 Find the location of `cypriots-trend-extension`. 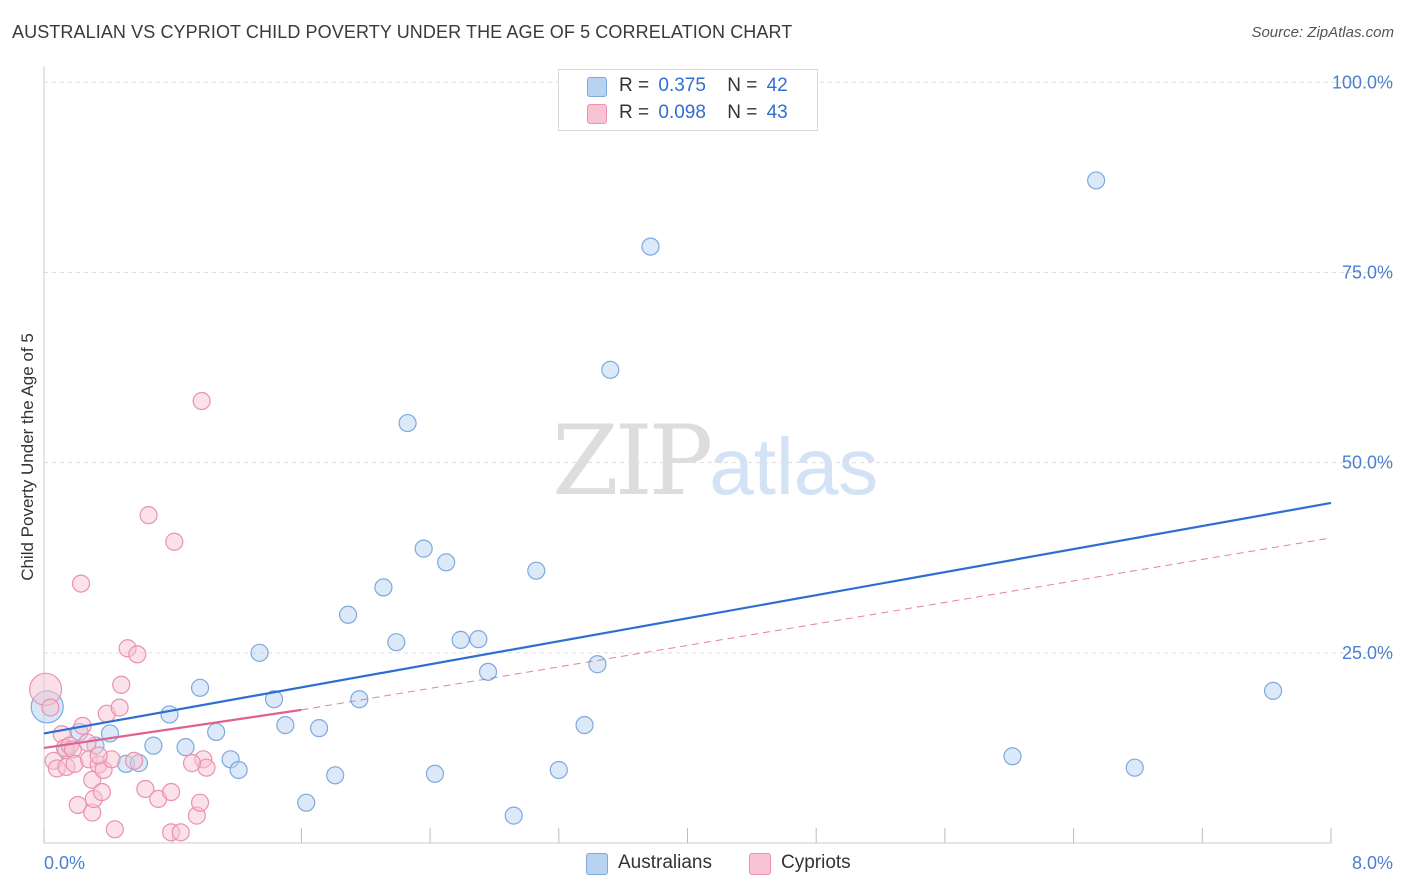

cypriots-trend-extension is located at coordinates (816, 624).